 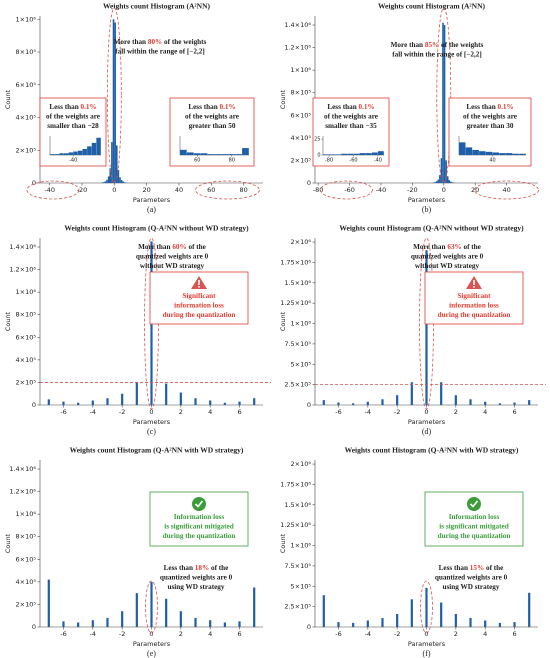 I want to click on note-text: is significant mitigated, so click(x=198, y=526).